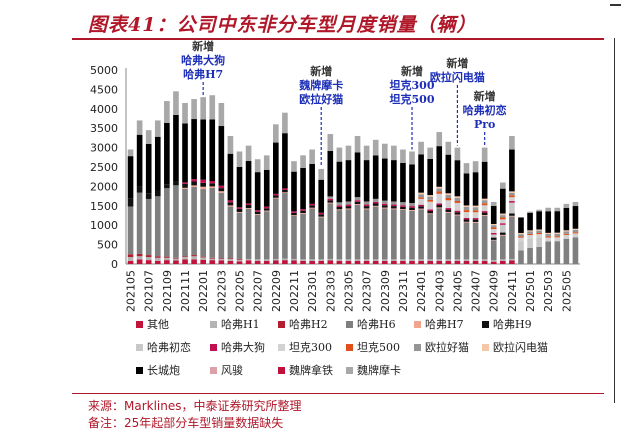 This screenshot has width=621, height=443. Describe the element at coordinates (221, 291) in the screenshot. I see `x-tick-label: 202203` at that location.